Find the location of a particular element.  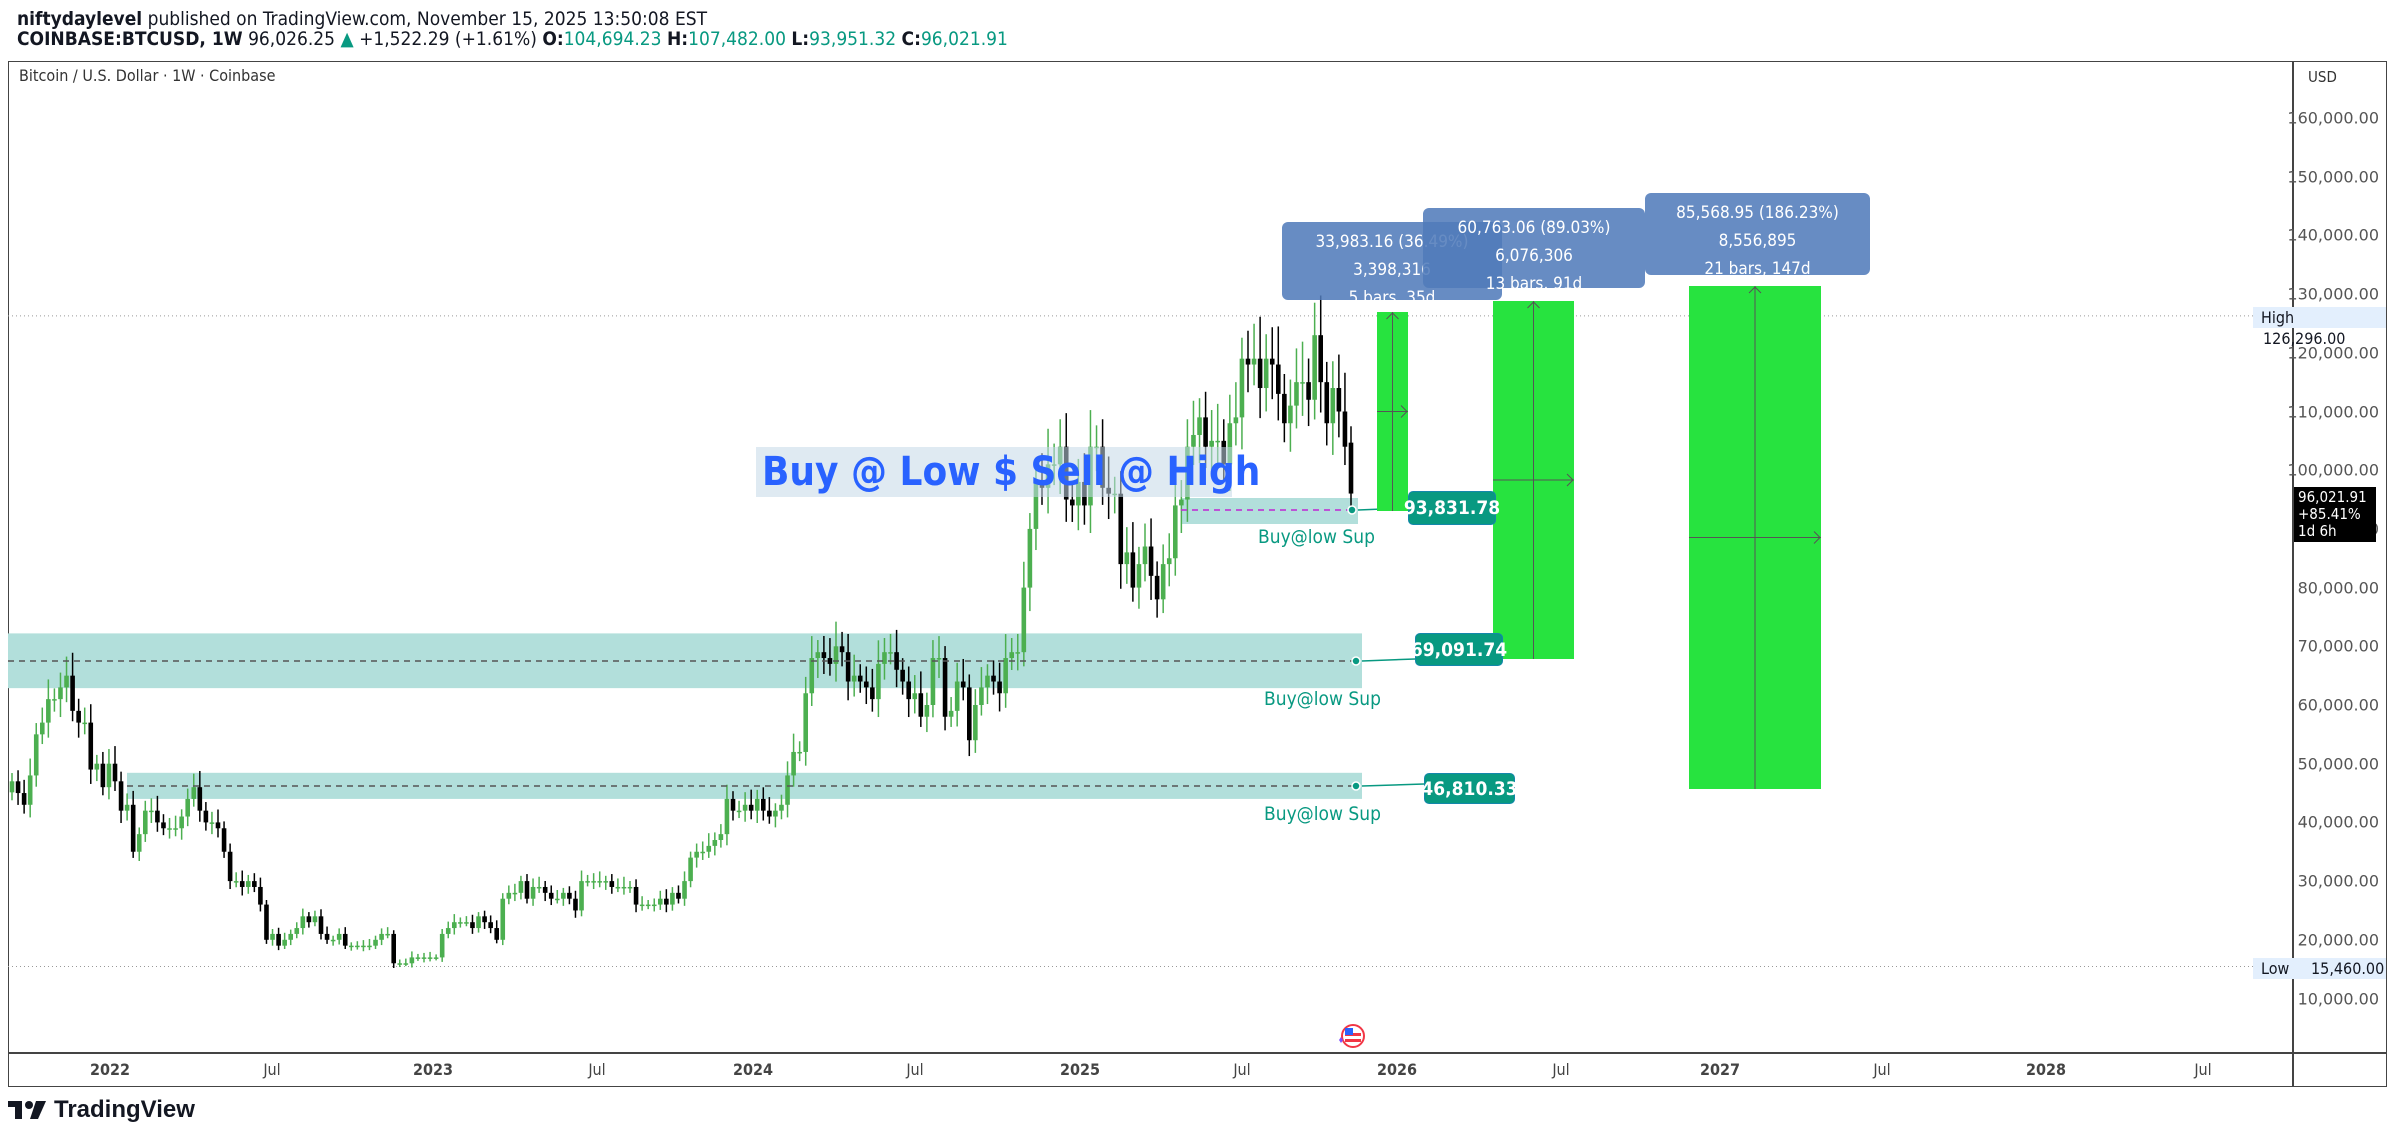

author-name: niftydaylevel is located at coordinates (80, 19).